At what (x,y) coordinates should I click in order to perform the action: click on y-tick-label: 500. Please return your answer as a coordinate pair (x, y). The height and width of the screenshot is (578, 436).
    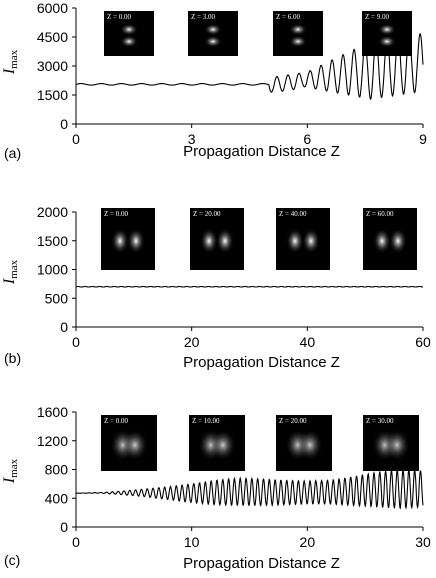
    Looking at the image, I should click on (57, 298).